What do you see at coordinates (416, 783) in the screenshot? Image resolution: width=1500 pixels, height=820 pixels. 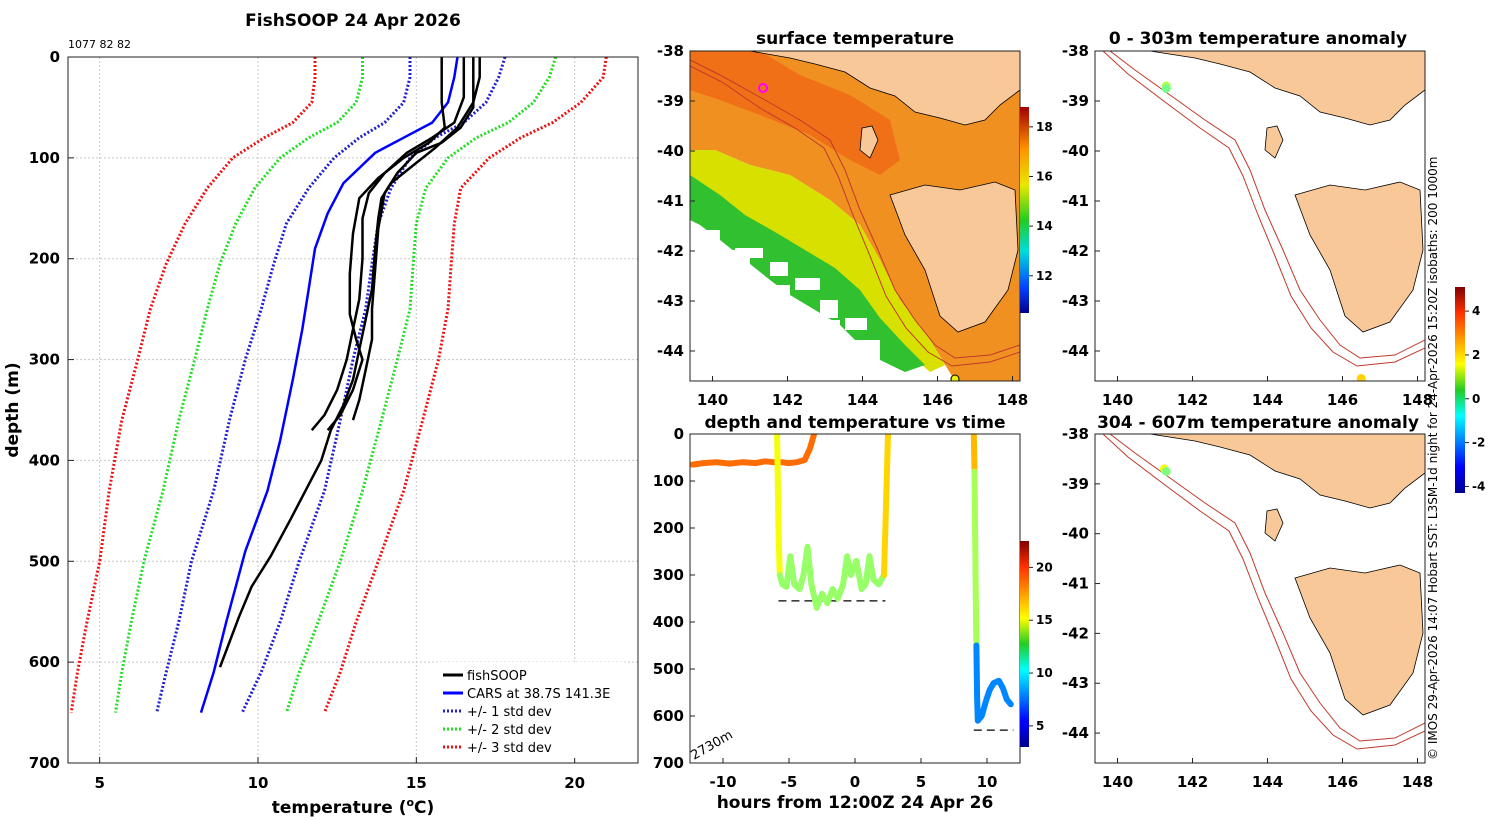 I see `profile-xtick-label: 15` at bounding box center [416, 783].